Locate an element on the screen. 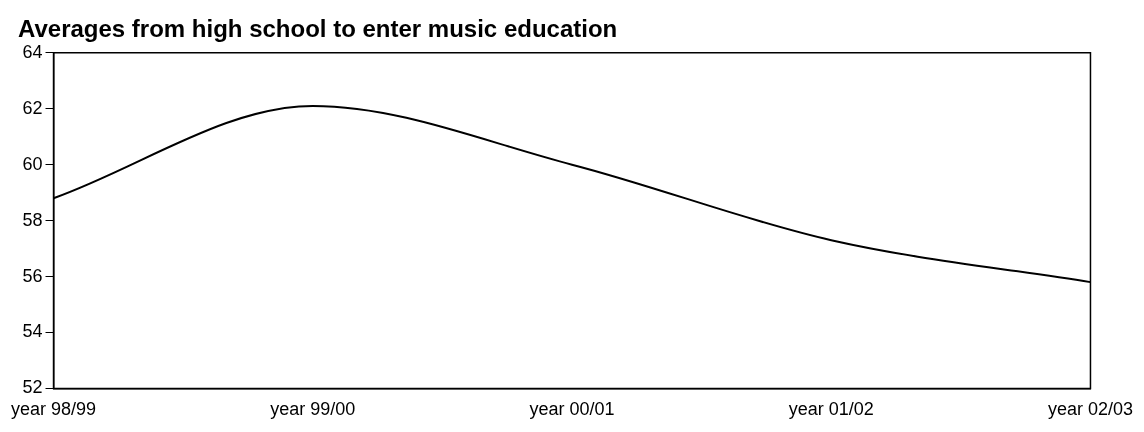 The height and width of the screenshot is (432, 1144). x-tick-label: year 99/00 is located at coordinates (313, 409).